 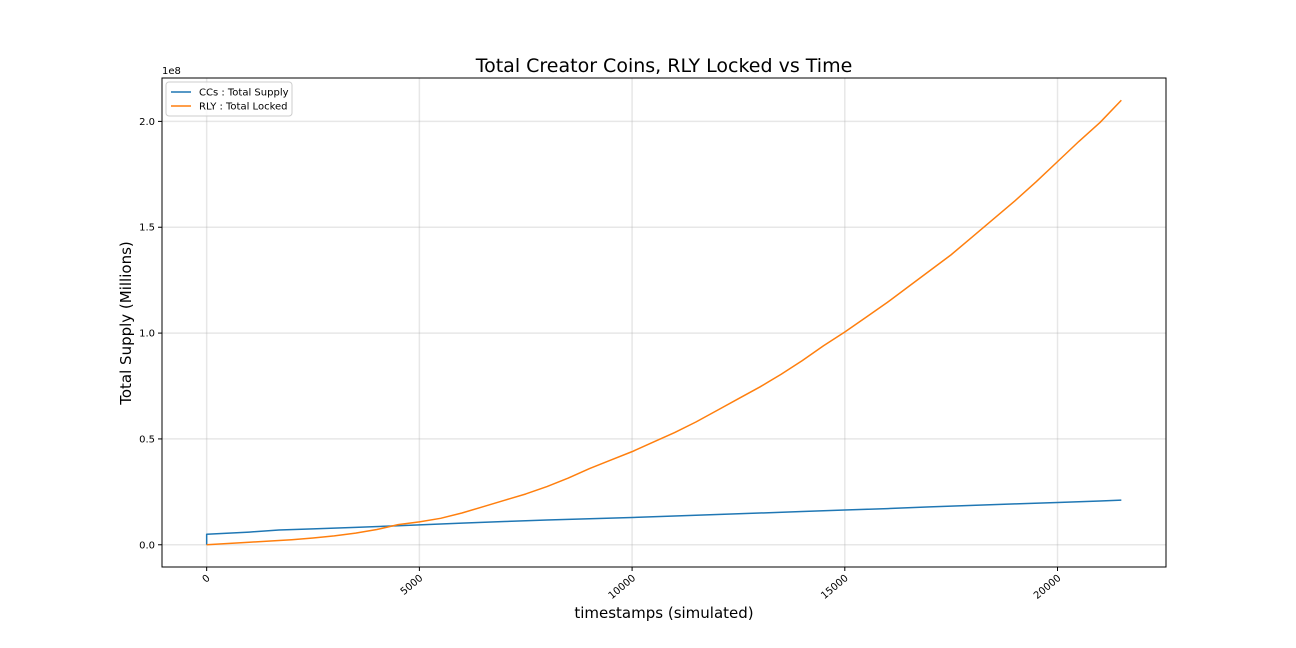 I want to click on y-tick-label: 1.5, so click(x=147, y=228).